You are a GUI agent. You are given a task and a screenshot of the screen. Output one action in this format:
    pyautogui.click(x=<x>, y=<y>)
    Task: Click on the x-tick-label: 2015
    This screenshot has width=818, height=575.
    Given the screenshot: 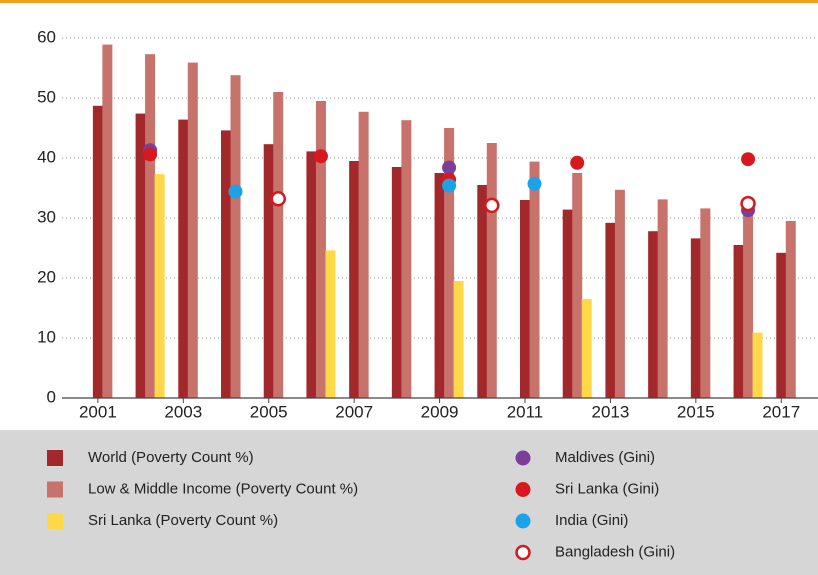 What is the action you would take?
    pyautogui.click(x=696, y=411)
    